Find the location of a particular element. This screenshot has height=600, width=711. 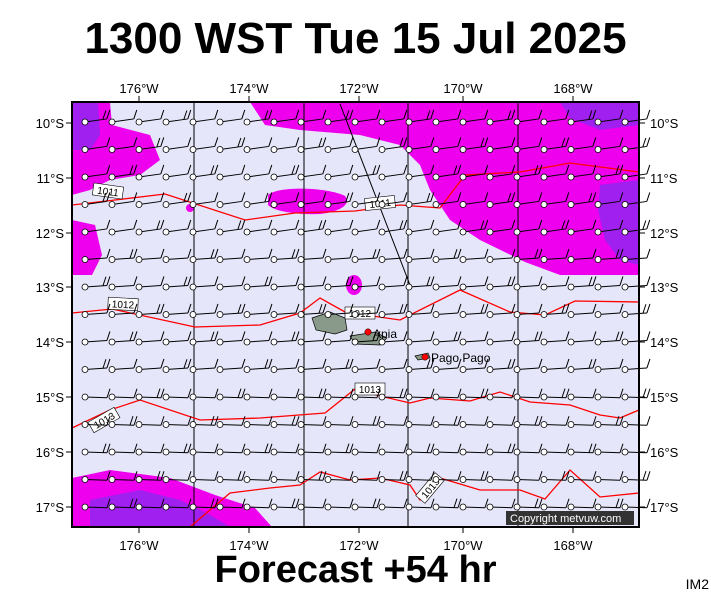

apia-label: Apia is located at coordinates (385, 334).